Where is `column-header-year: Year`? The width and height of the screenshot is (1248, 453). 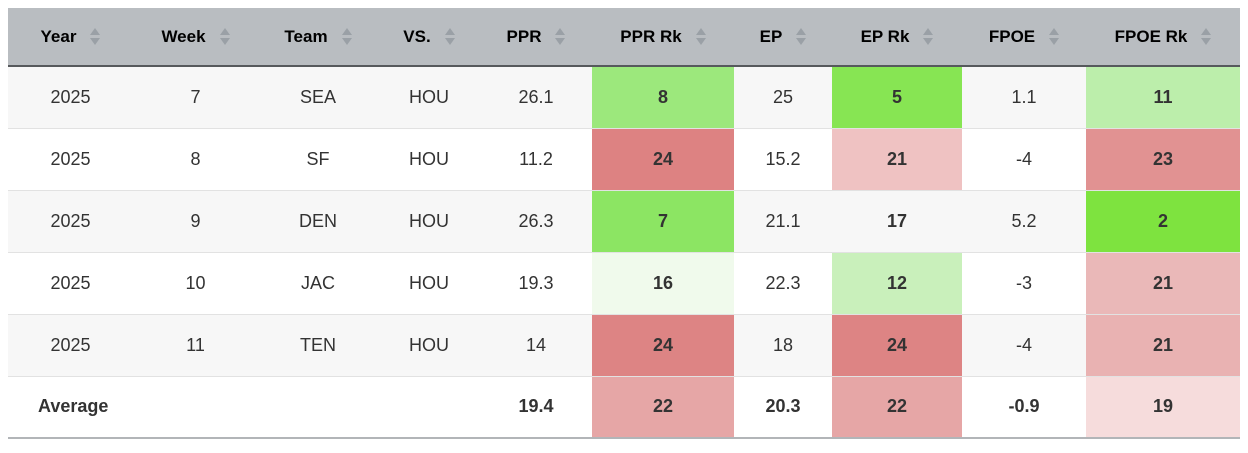 column-header-year: Year is located at coordinates (70, 37).